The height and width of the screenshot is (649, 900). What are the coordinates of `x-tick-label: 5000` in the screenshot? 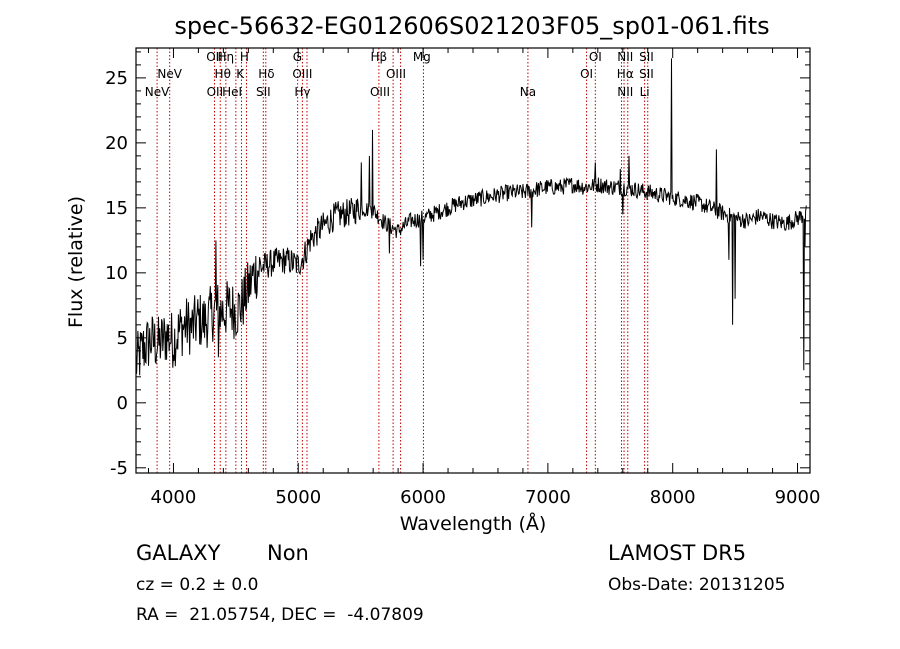 It's located at (298, 497).